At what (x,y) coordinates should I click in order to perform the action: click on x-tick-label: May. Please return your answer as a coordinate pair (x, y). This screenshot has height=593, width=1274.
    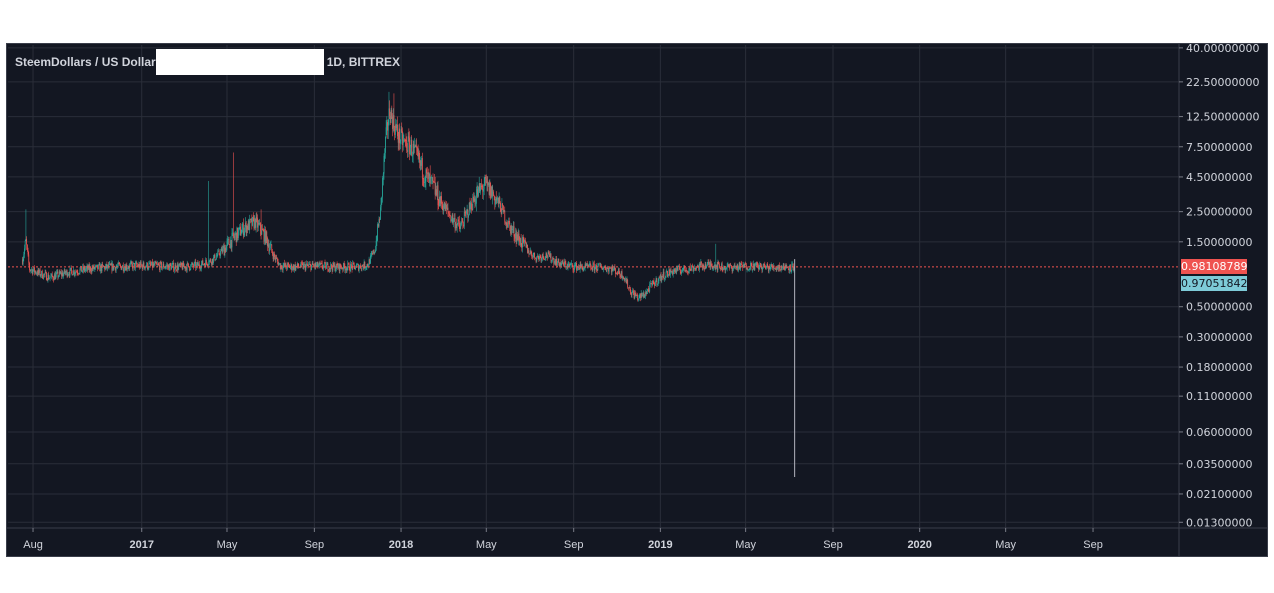
    Looking at the image, I should click on (227, 545).